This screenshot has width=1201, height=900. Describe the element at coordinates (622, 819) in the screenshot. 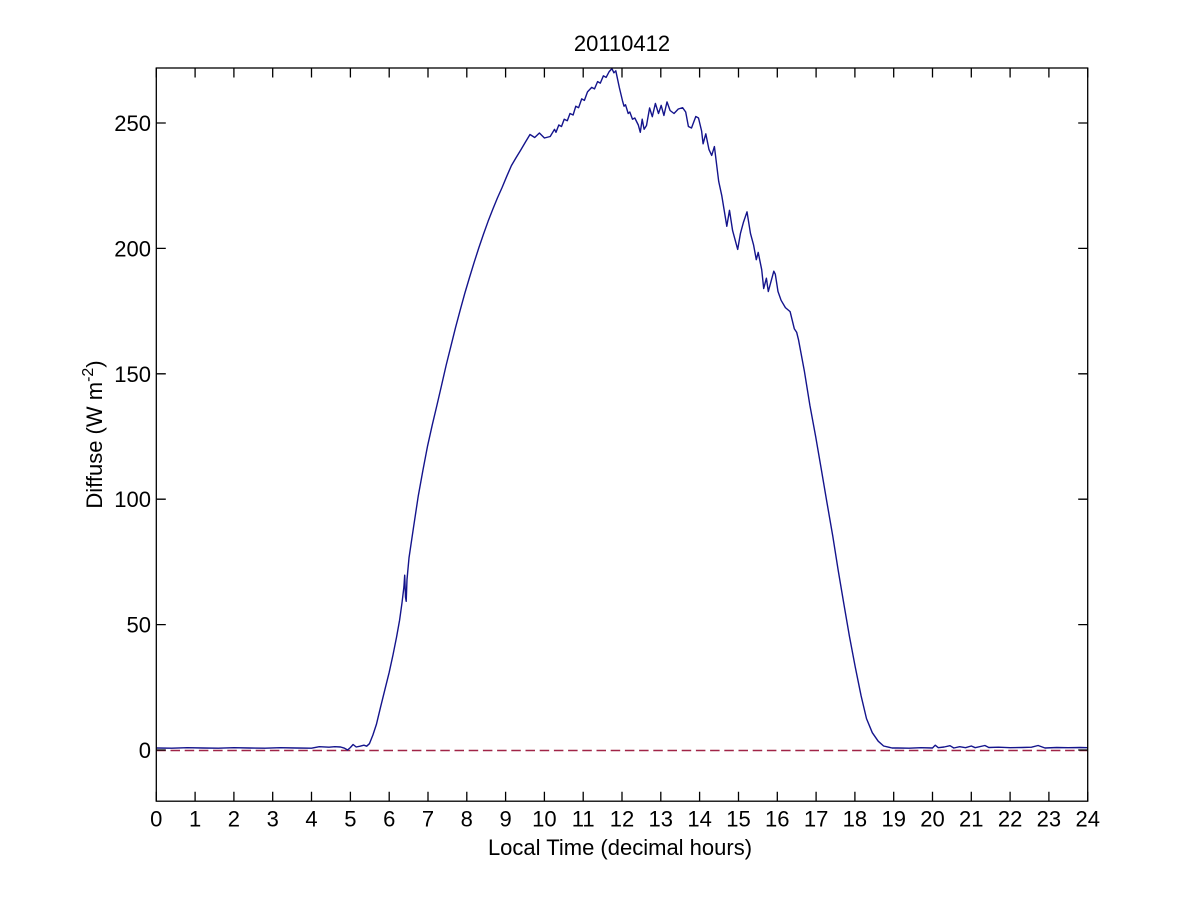

I see `svg-text: 12` at that location.